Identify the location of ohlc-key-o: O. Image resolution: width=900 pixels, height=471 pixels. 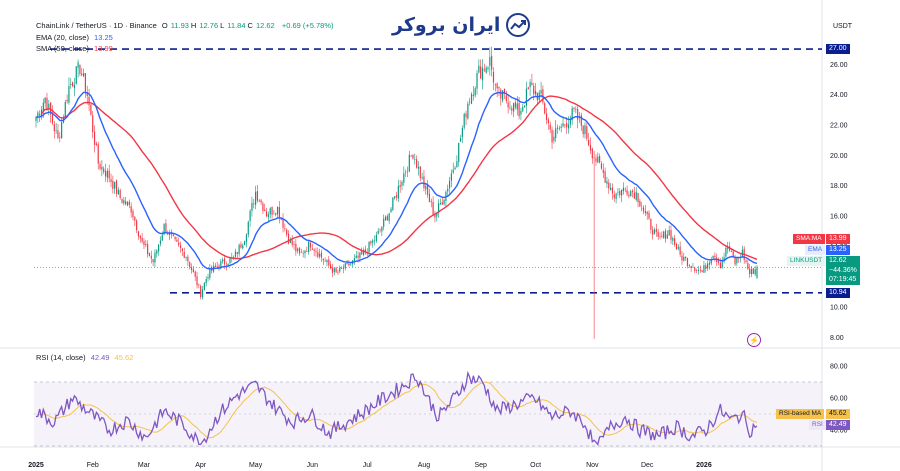
(164, 25).